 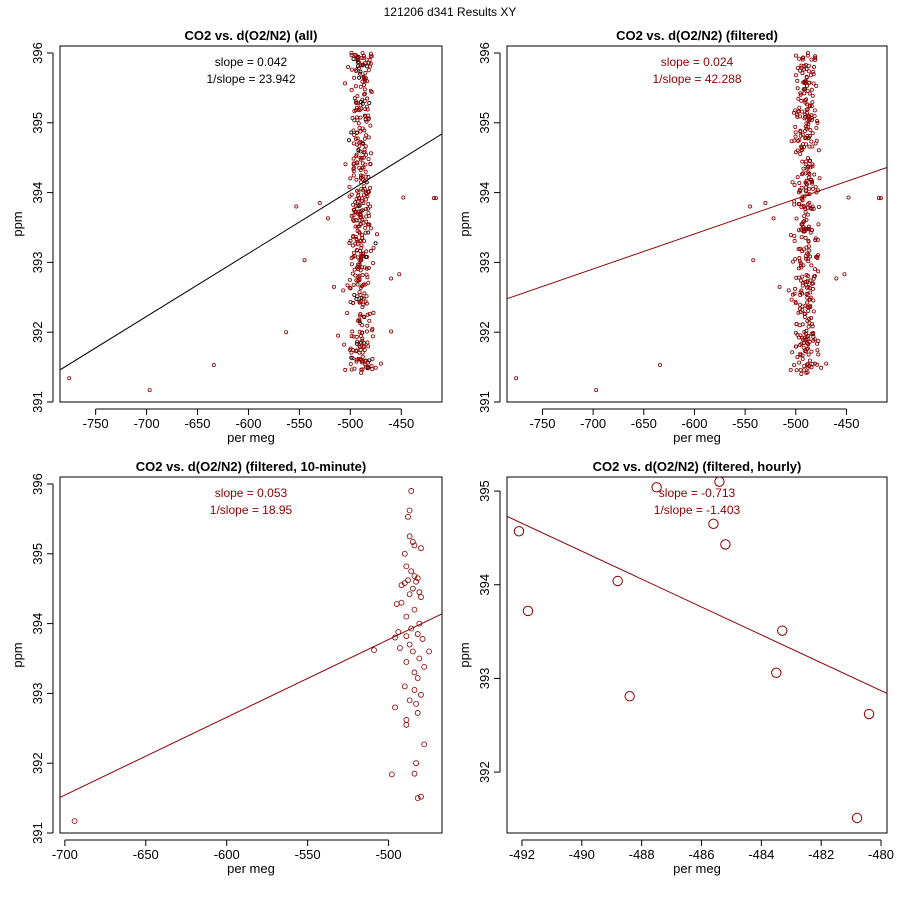 I want to click on inverse-slope-annotation: 1/slope = -1.403, so click(x=697, y=510).